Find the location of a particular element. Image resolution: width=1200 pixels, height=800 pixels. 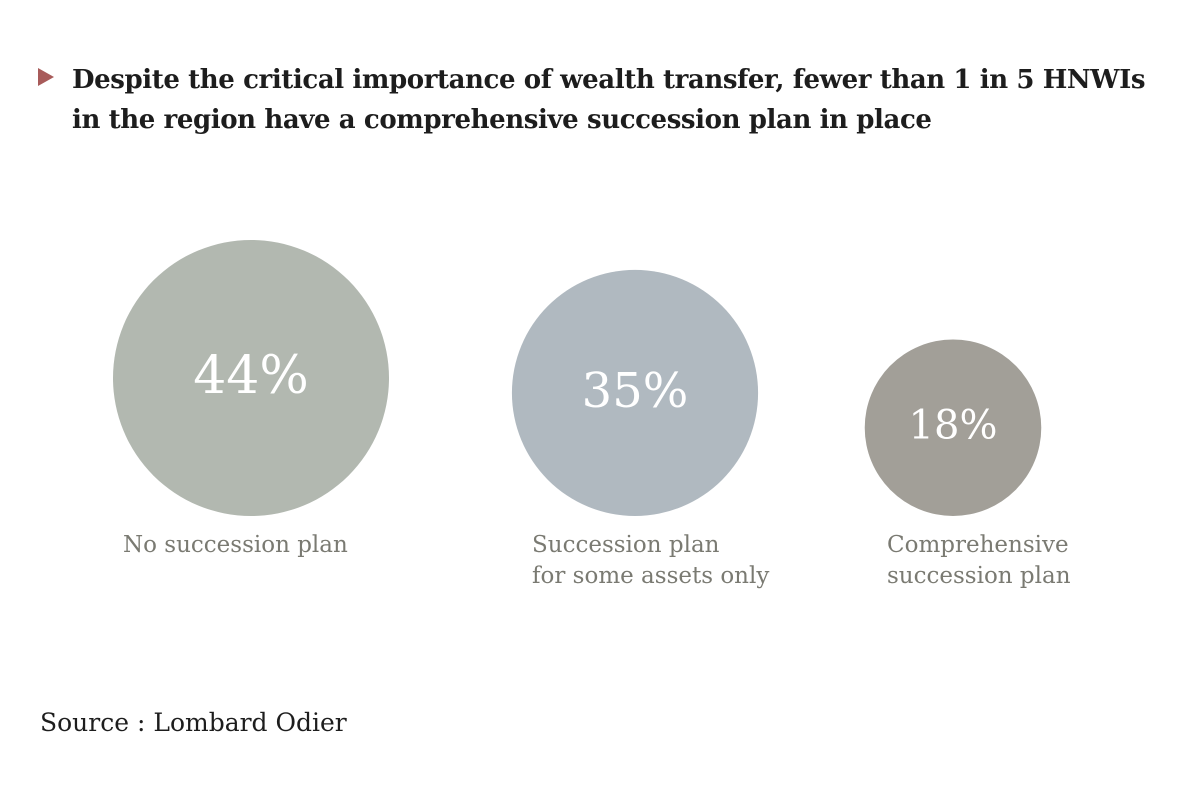

category-label-1-line-0: Succession plan is located at coordinates (626, 545).